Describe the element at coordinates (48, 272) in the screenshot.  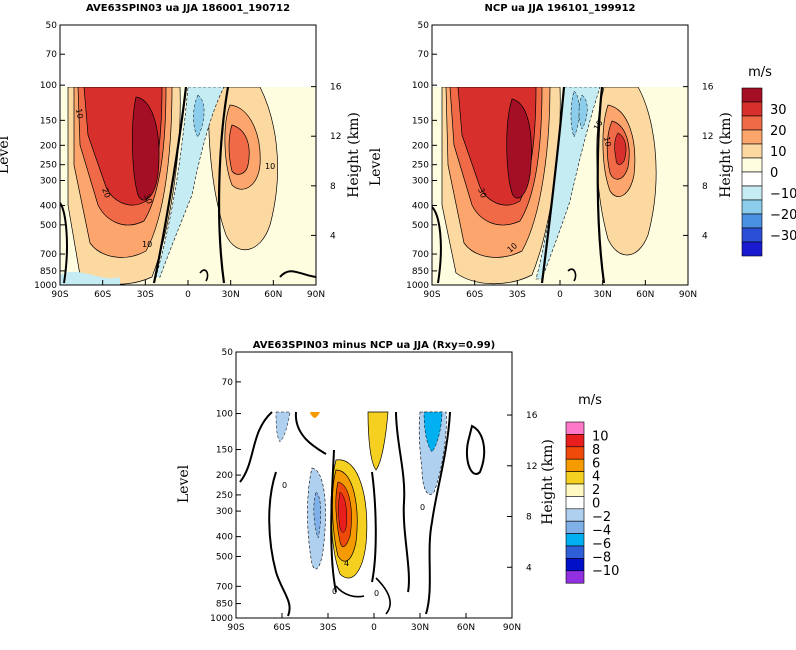
I see `y-tick-label: 850` at that location.